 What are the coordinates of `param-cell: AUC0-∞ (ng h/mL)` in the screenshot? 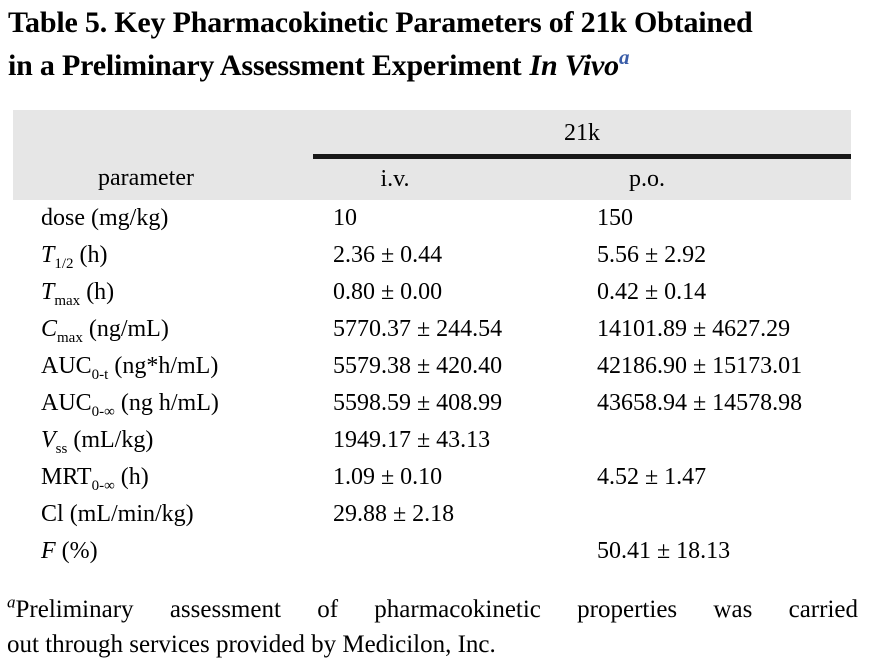 It's located at (163, 403).